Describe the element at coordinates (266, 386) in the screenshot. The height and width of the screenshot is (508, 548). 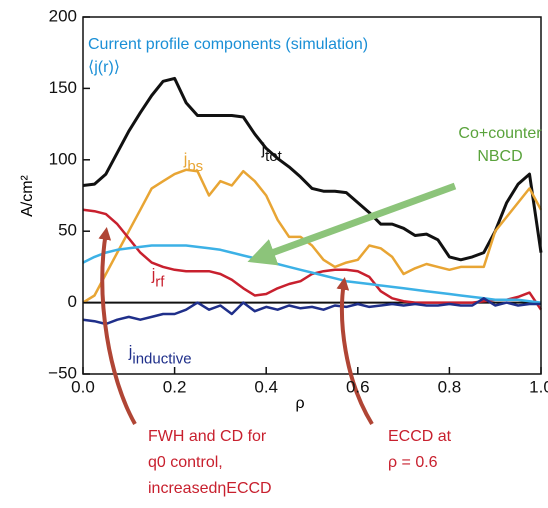
I see `x-tick-label: 0.4` at that location.